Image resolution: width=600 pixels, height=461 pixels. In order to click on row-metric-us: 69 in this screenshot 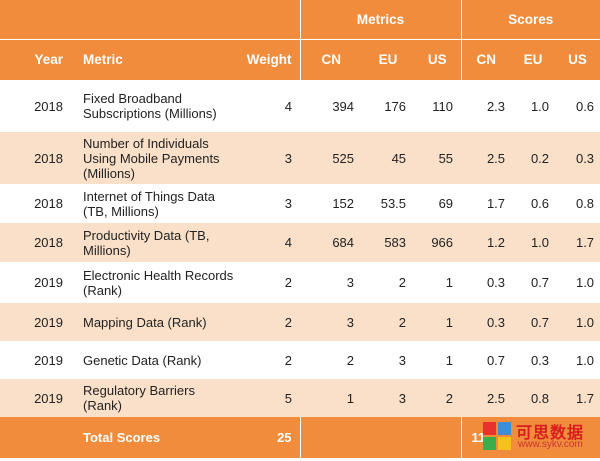, I will do `click(438, 203)`.